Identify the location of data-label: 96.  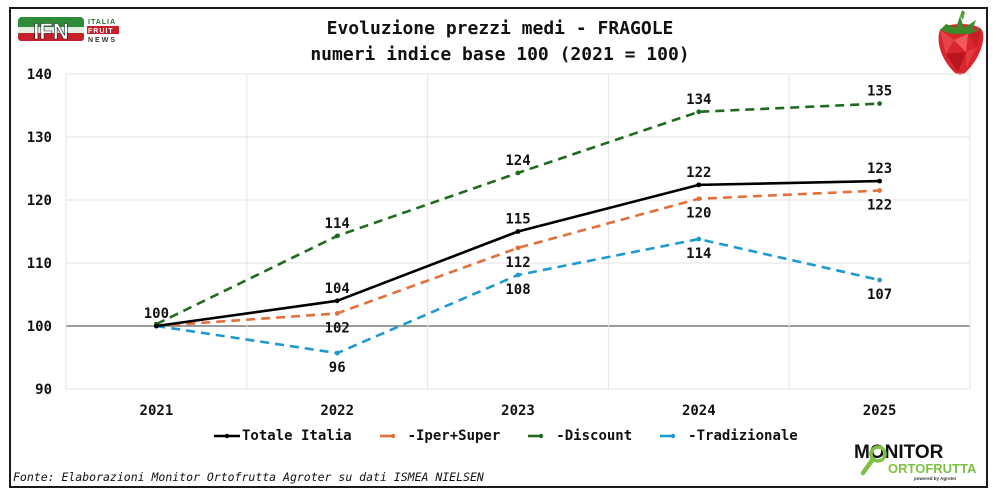
(337, 368).